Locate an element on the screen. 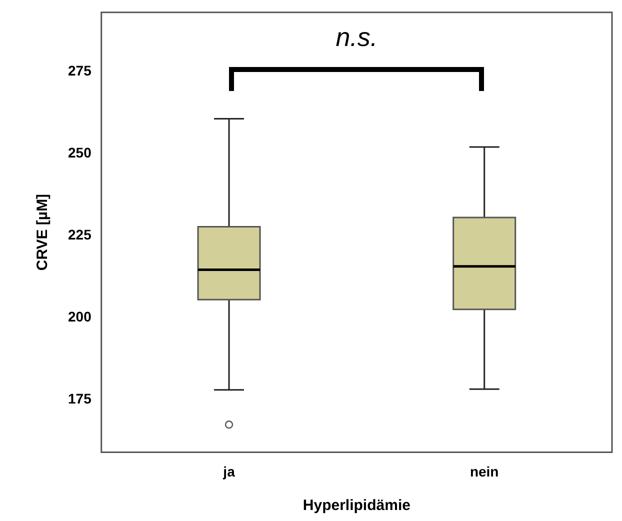 The height and width of the screenshot is (521, 622). y-tick-label: 275 is located at coordinates (80, 70).